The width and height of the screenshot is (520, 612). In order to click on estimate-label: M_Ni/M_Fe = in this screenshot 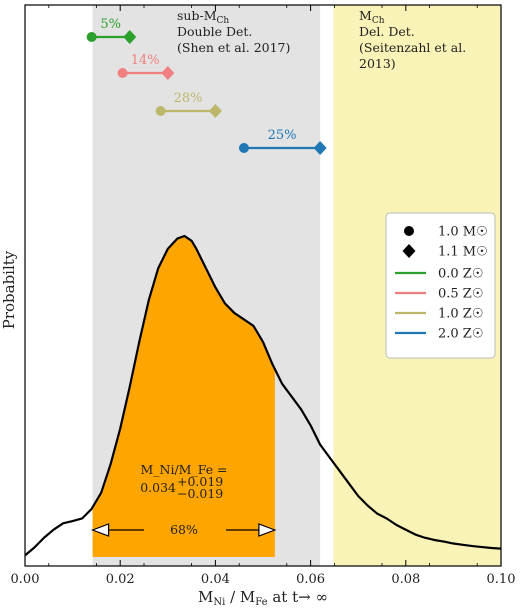, I will do `click(183, 469)`.